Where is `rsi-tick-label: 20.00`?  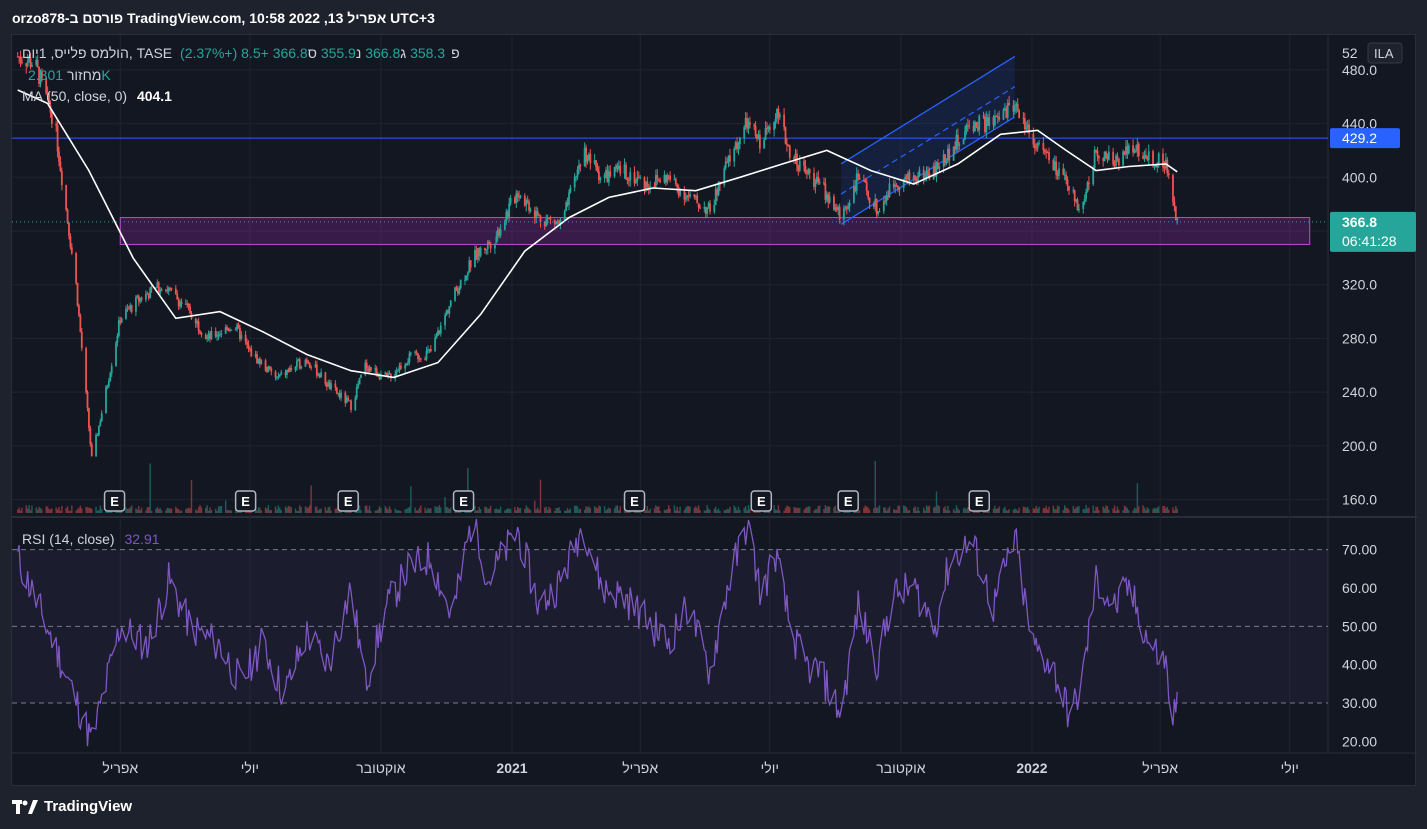
rsi-tick-label: 20.00 is located at coordinates (1359, 741).